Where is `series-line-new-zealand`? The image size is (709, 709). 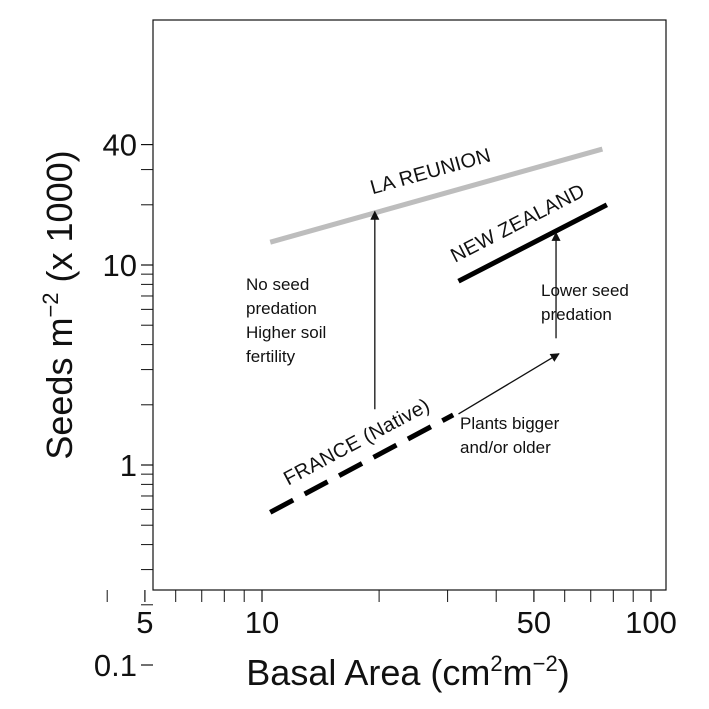
series-line-new-zealand is located at coordinates (532, 243).